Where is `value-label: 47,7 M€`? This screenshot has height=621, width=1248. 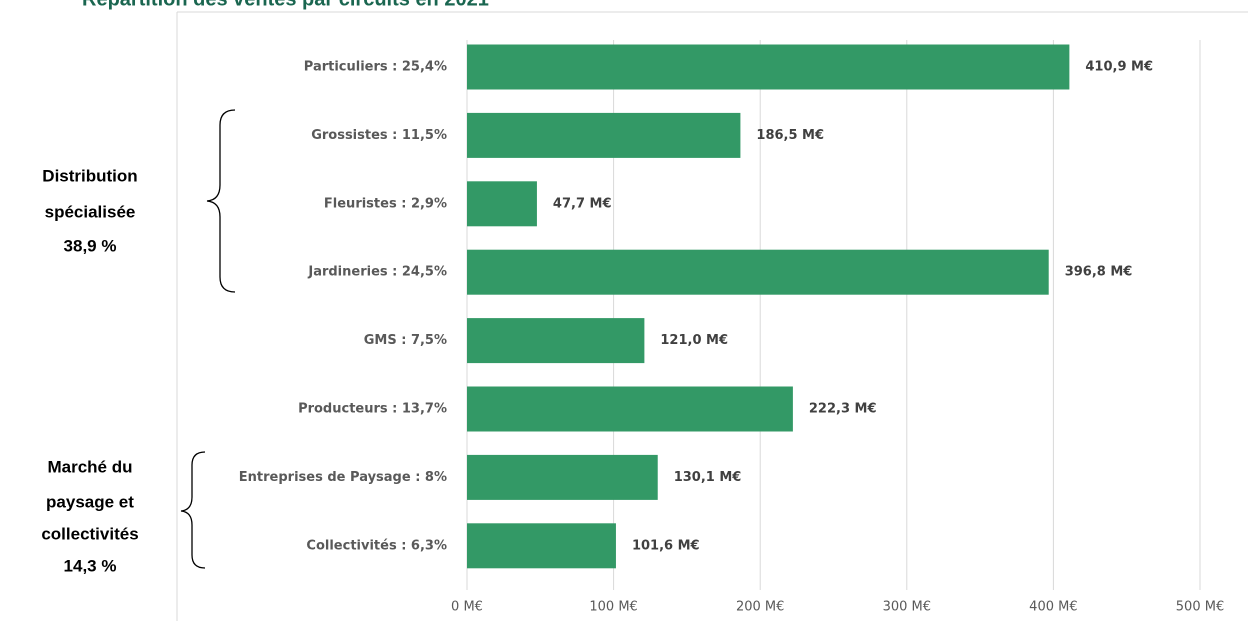 value-label: 47,7 M€ is located at coordinates (582, 203).